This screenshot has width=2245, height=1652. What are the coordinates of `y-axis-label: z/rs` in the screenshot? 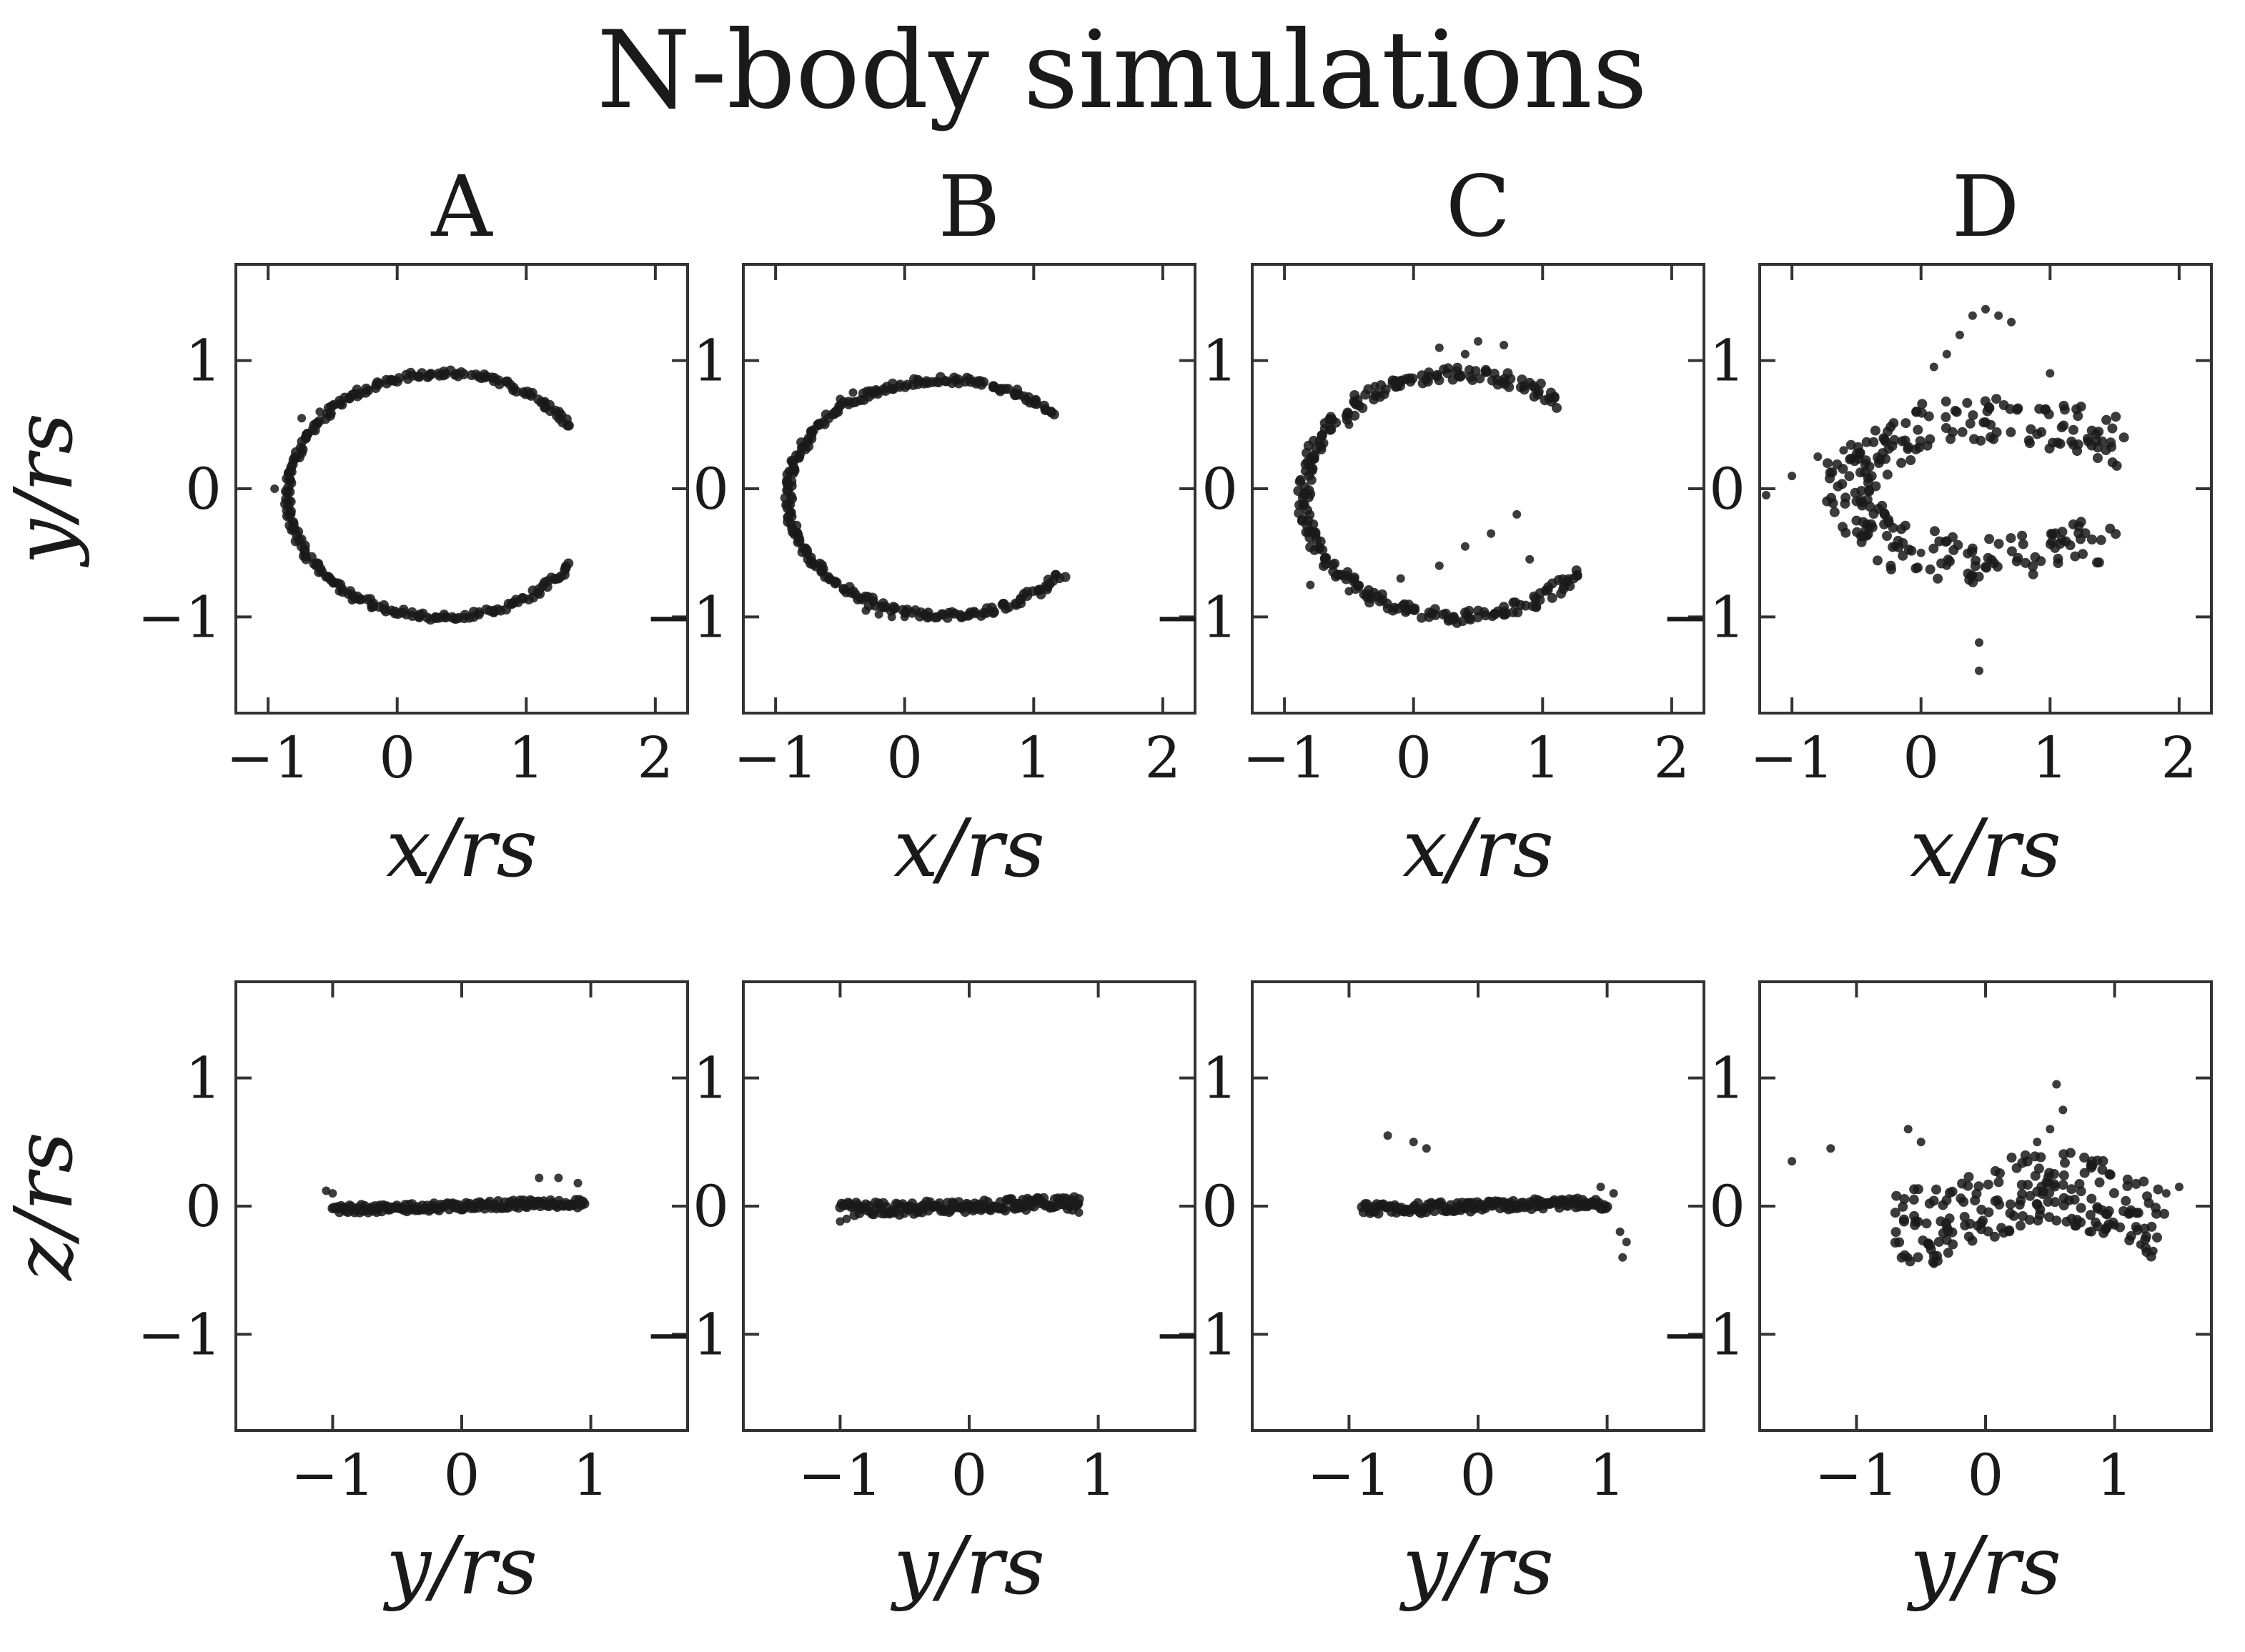 It's located at (46, 1207).